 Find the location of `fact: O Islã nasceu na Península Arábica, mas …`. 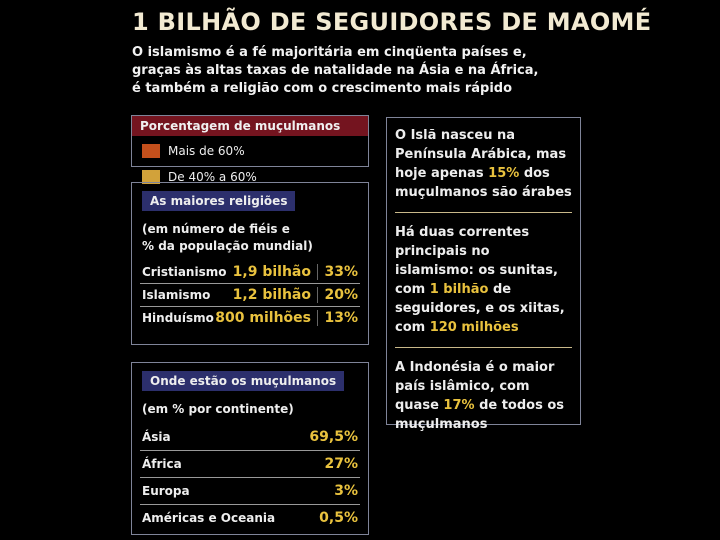

fact: O Islã nasceu na Península Arábica, mas … is located at coordinates (483, 168).